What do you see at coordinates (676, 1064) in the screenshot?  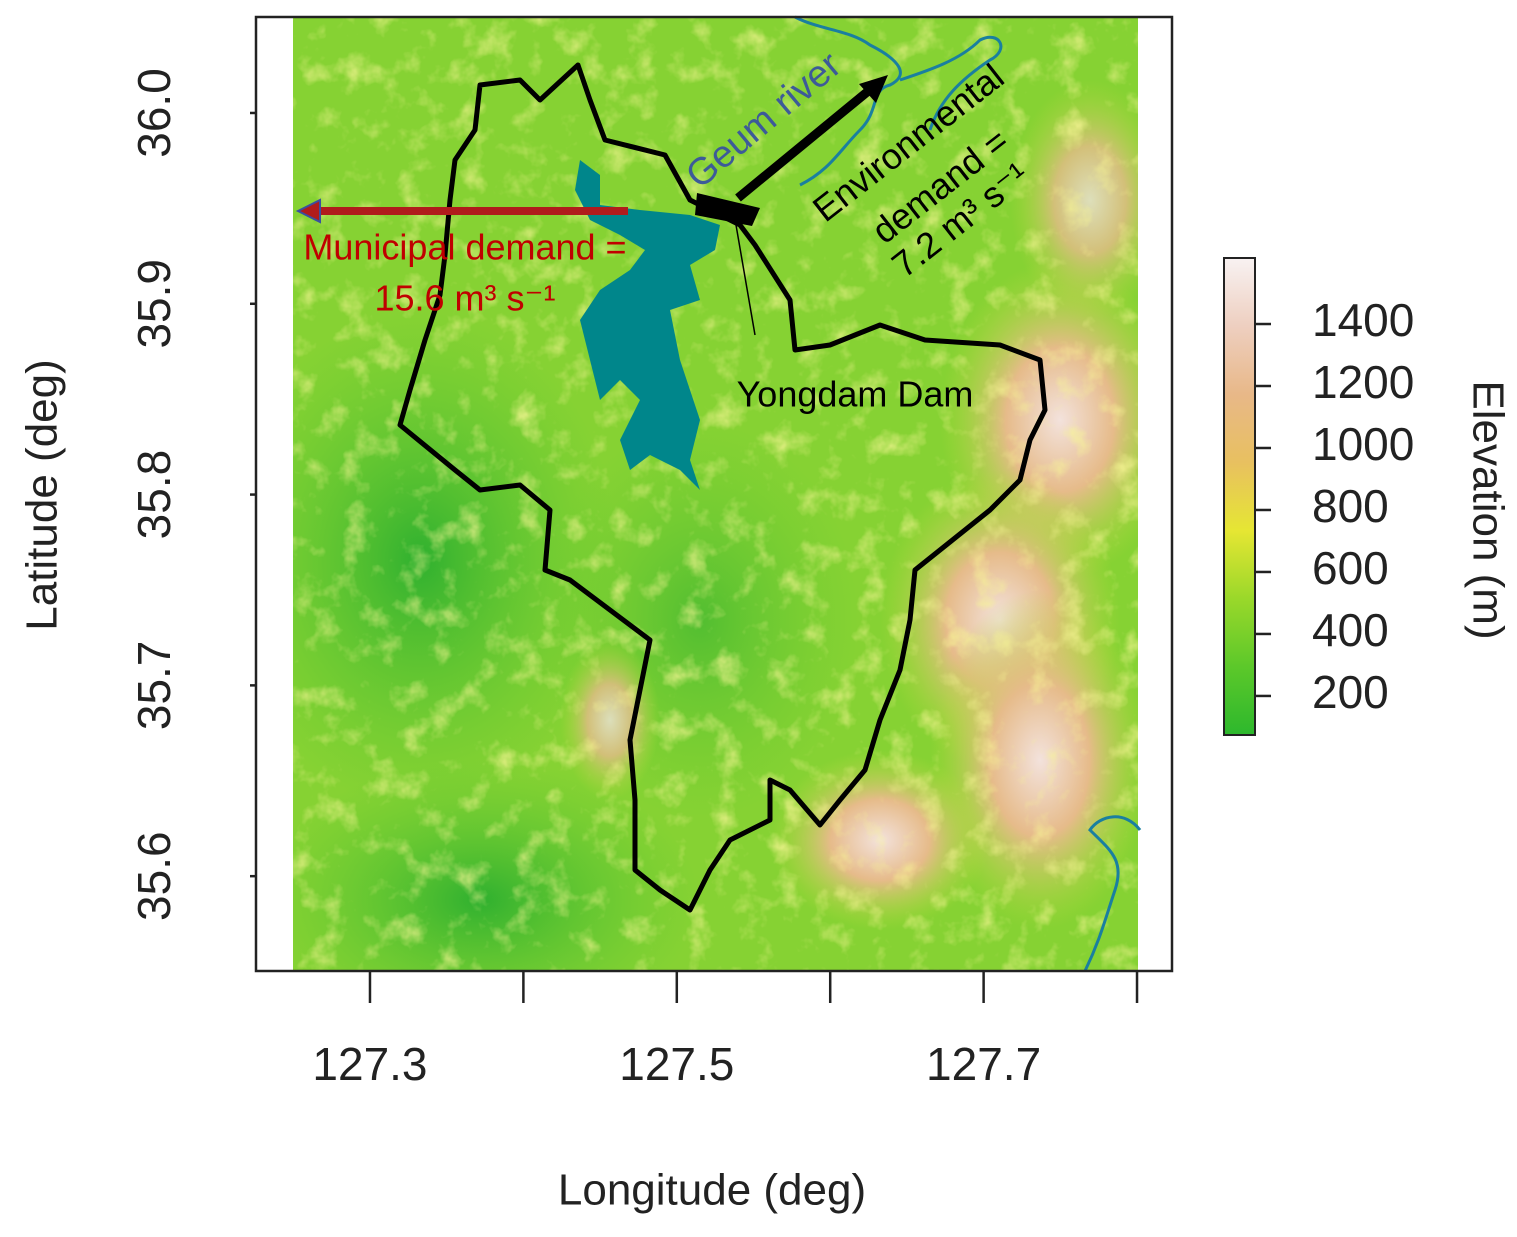 I see `x-tick-label: 127.5` at bounding box center [676, 1064].